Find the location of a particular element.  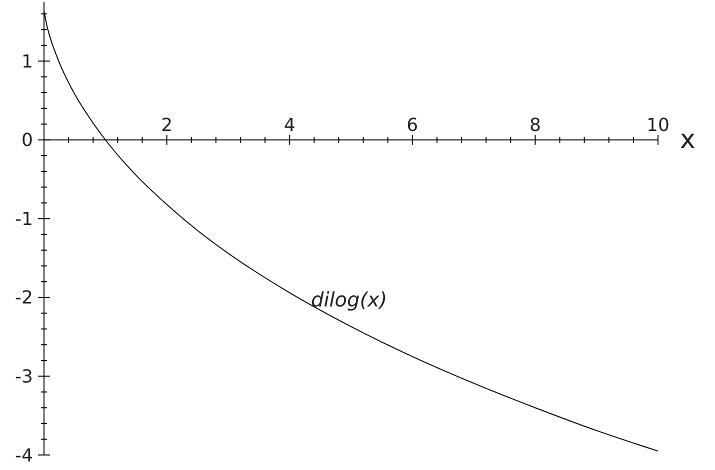

y-tick-label: -4 is located at coordinates (24, 455).